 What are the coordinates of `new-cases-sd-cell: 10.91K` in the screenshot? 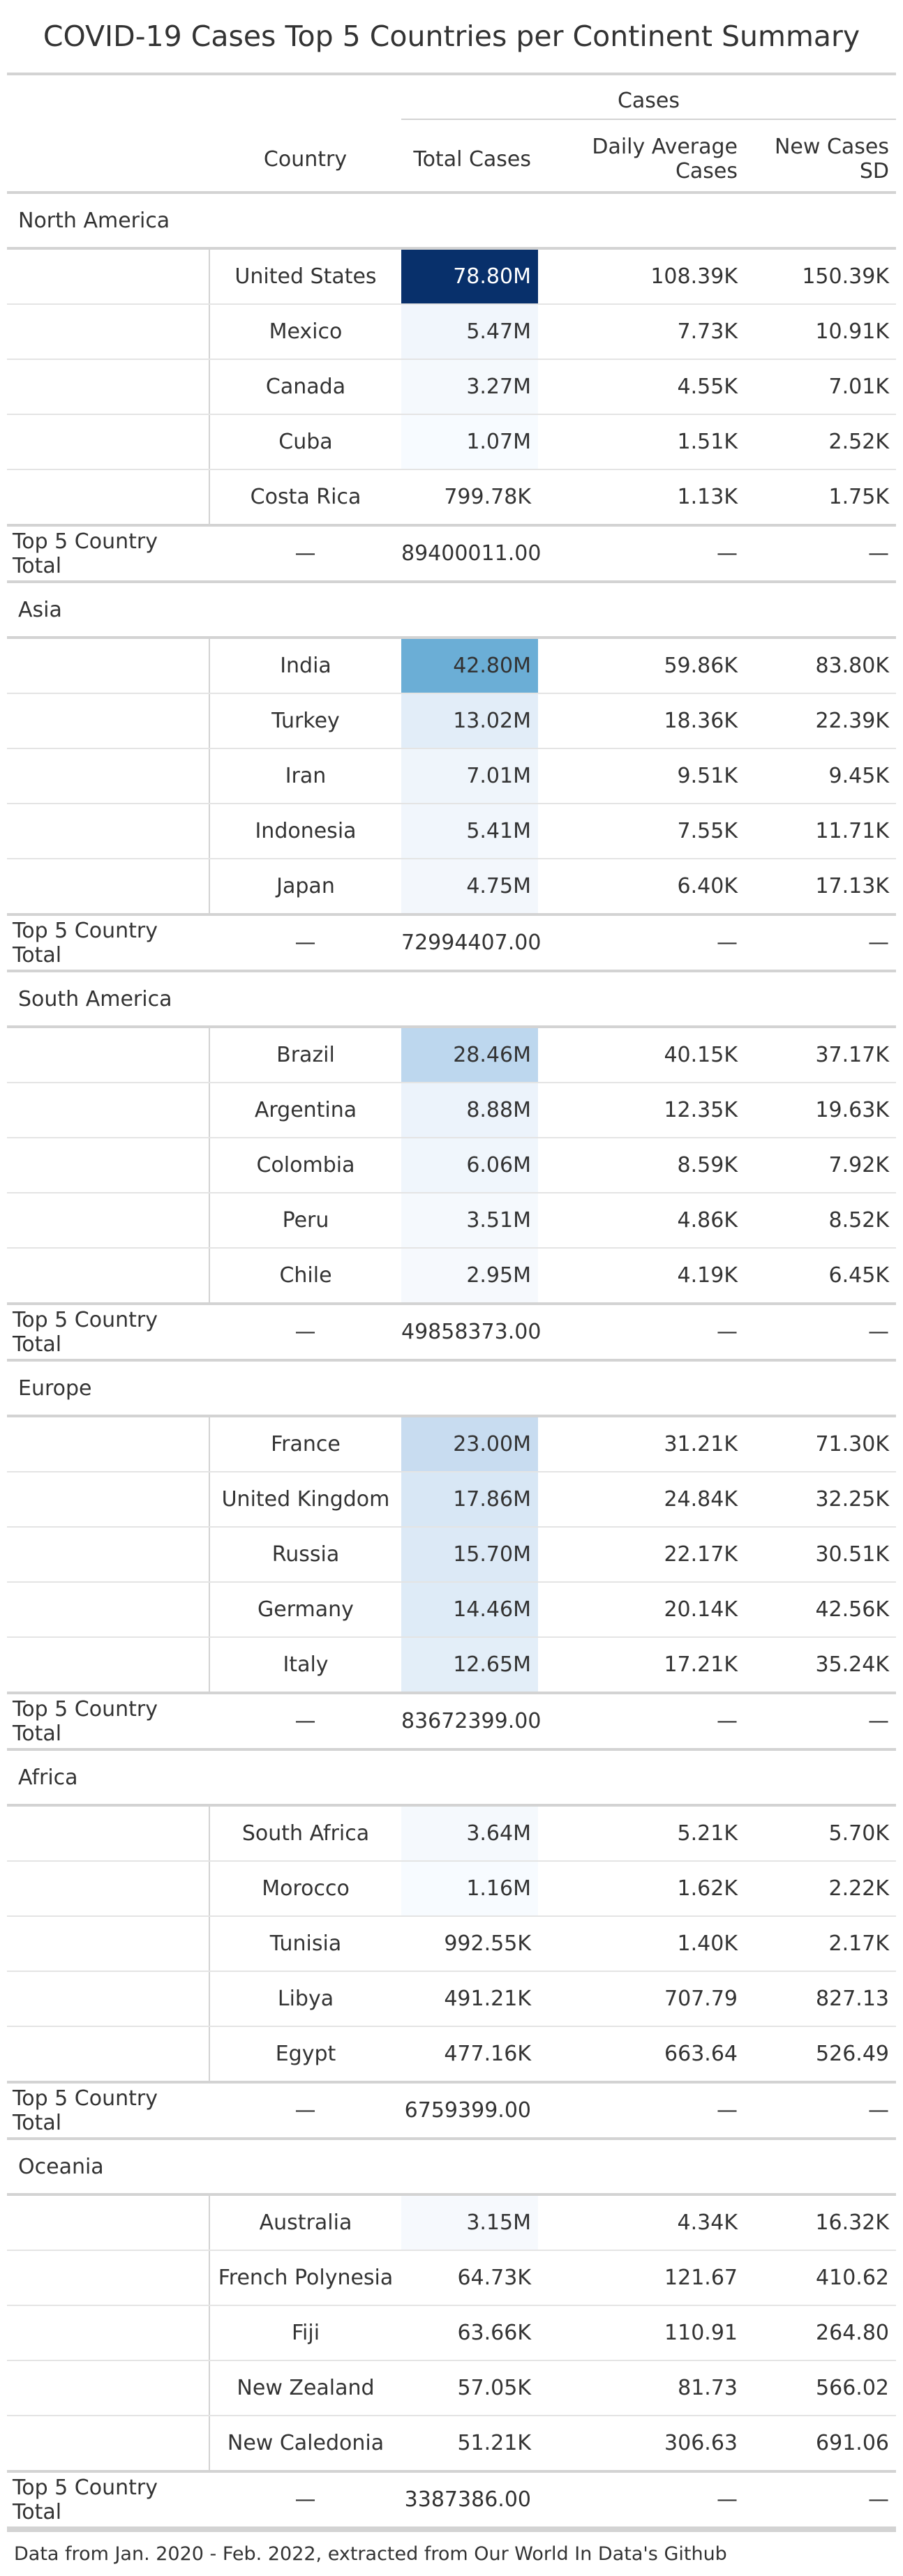 It's located at (820, 332).